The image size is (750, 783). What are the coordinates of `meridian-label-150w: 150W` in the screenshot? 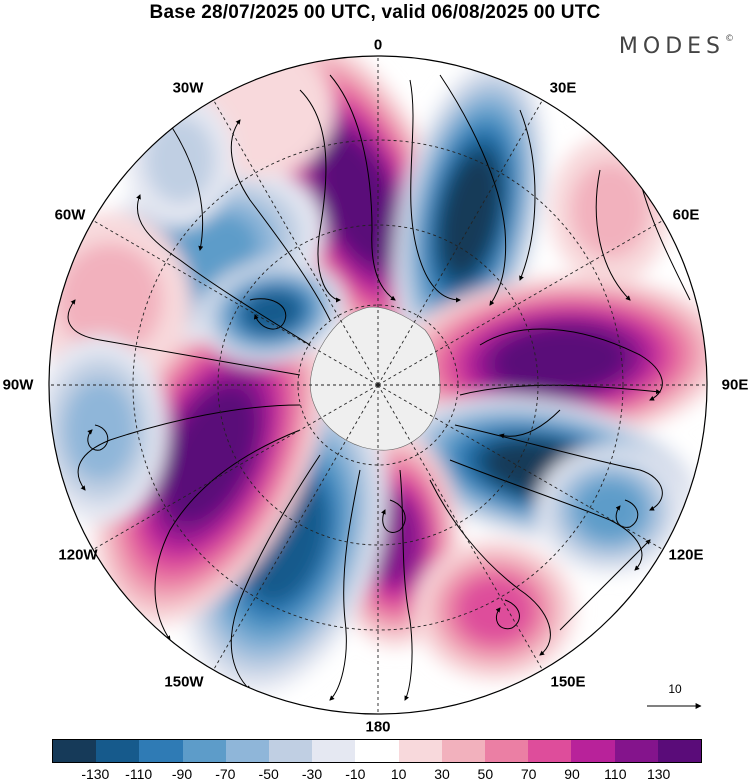 It's located at (184, 682).